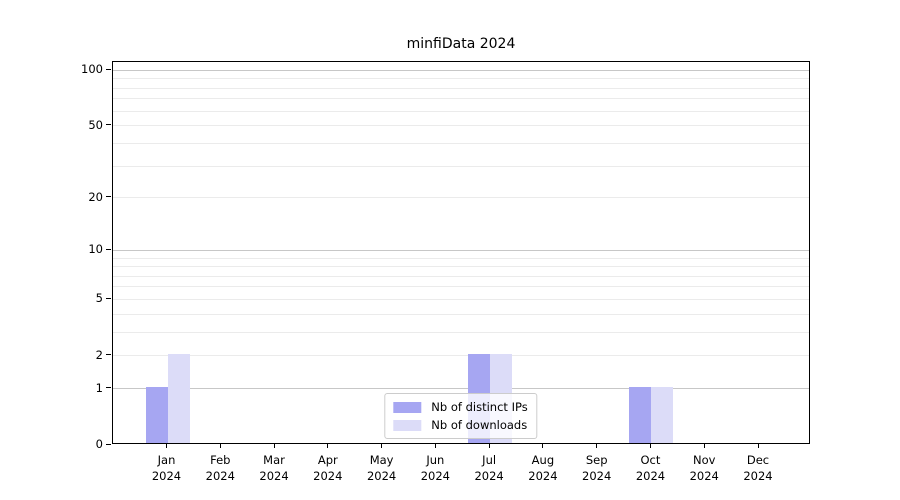 The image size is (900, 500). I want to click on x-label-month: Sep, so click(596, 460).